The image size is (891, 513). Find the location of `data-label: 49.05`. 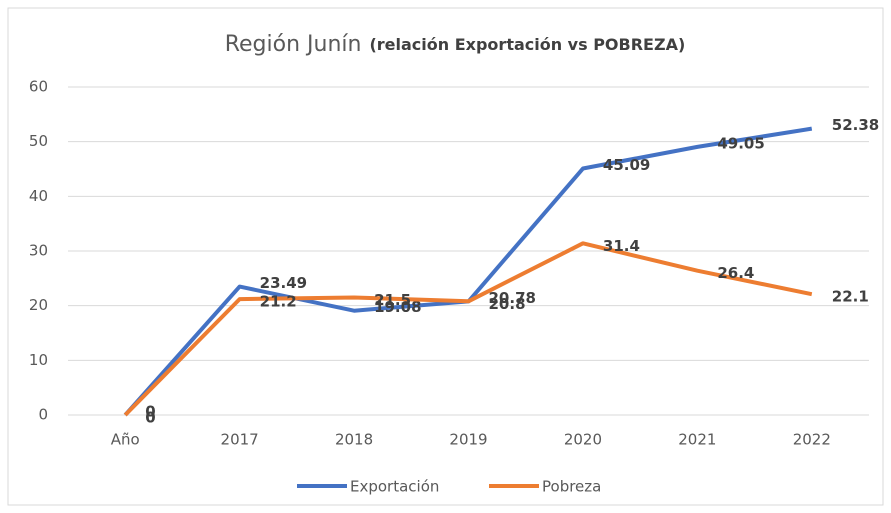

data-label: 49.05 is located at coordinates (740, 143).